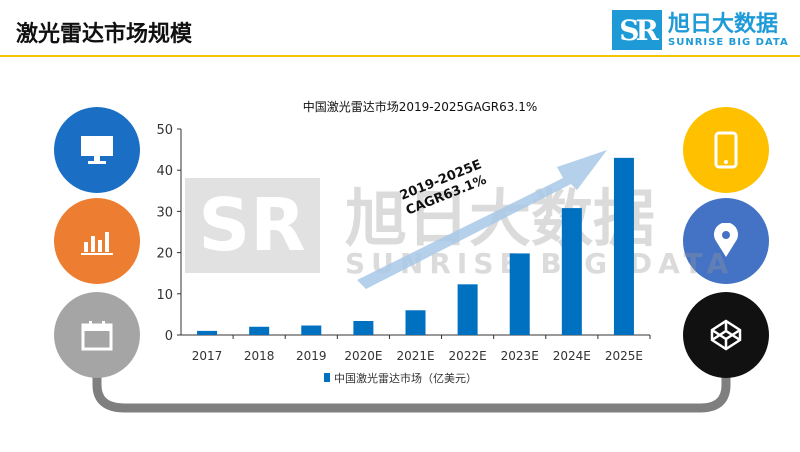 The image size is (800, 452). I want to click on chart-title: 中国激光雷达市场2019-2025GAGR63.1%, so click(420, 106).